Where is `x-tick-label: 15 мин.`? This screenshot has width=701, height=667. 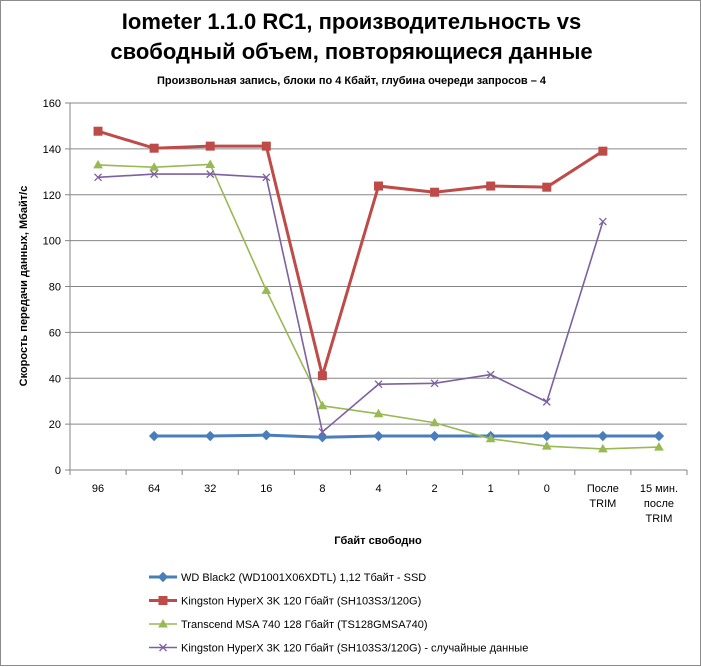 x-tick-label: 15 мин. is located at coordinates (659, 489).